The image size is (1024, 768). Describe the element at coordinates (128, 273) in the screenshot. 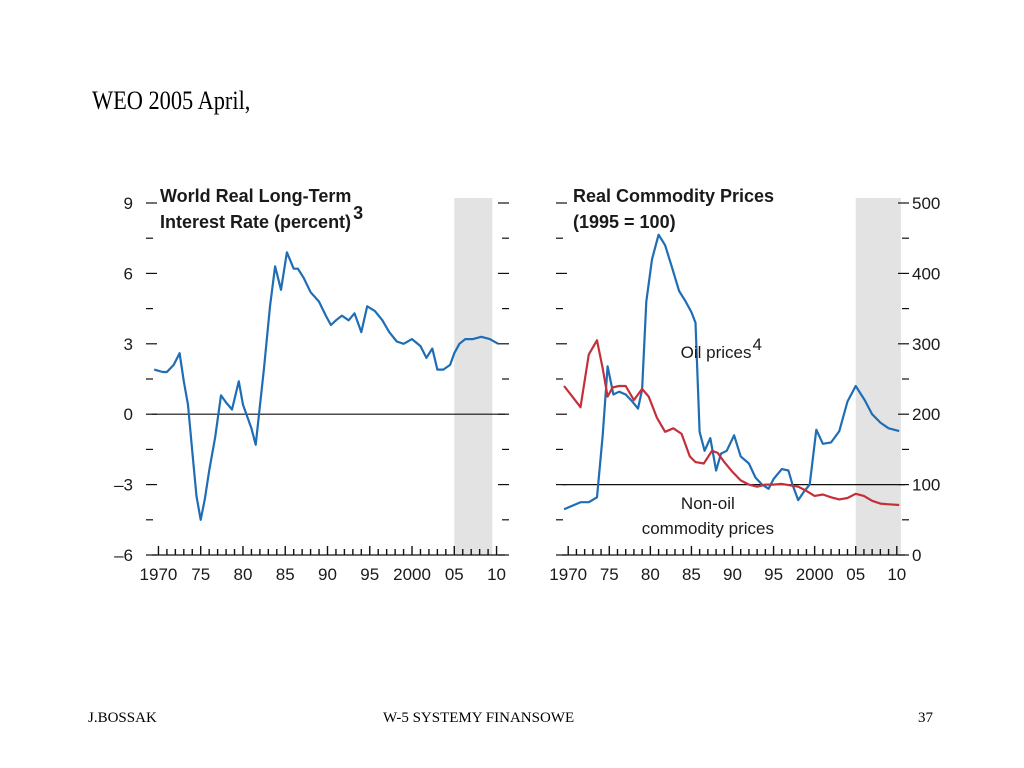

I see `y-tick-label: 6` at that location.